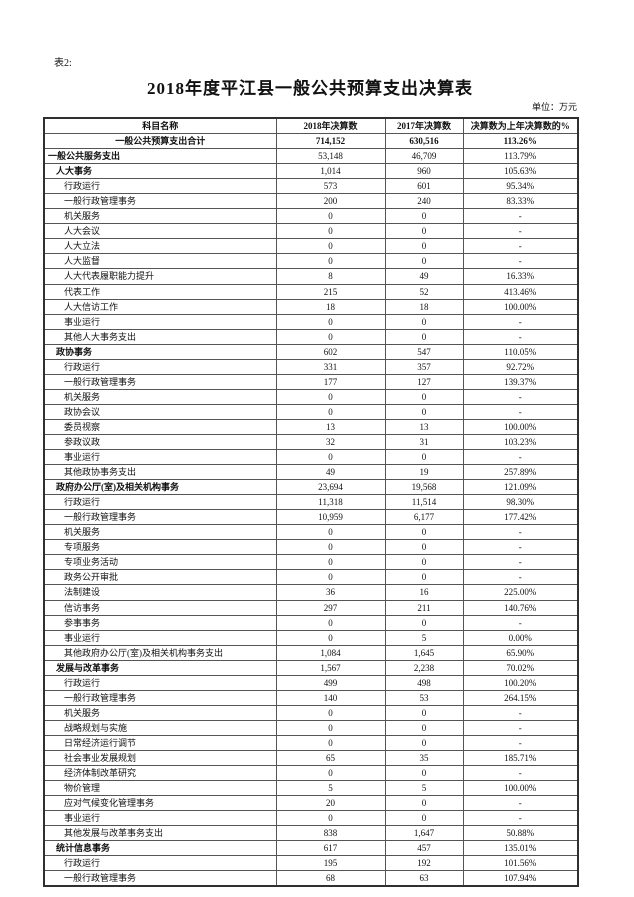 This screenshot has width=634, height=897. What do you see at coordinates (520, 472) in the screenshot?
I see `row-value-percent: 257.89%` at bounding box center [520, 472].